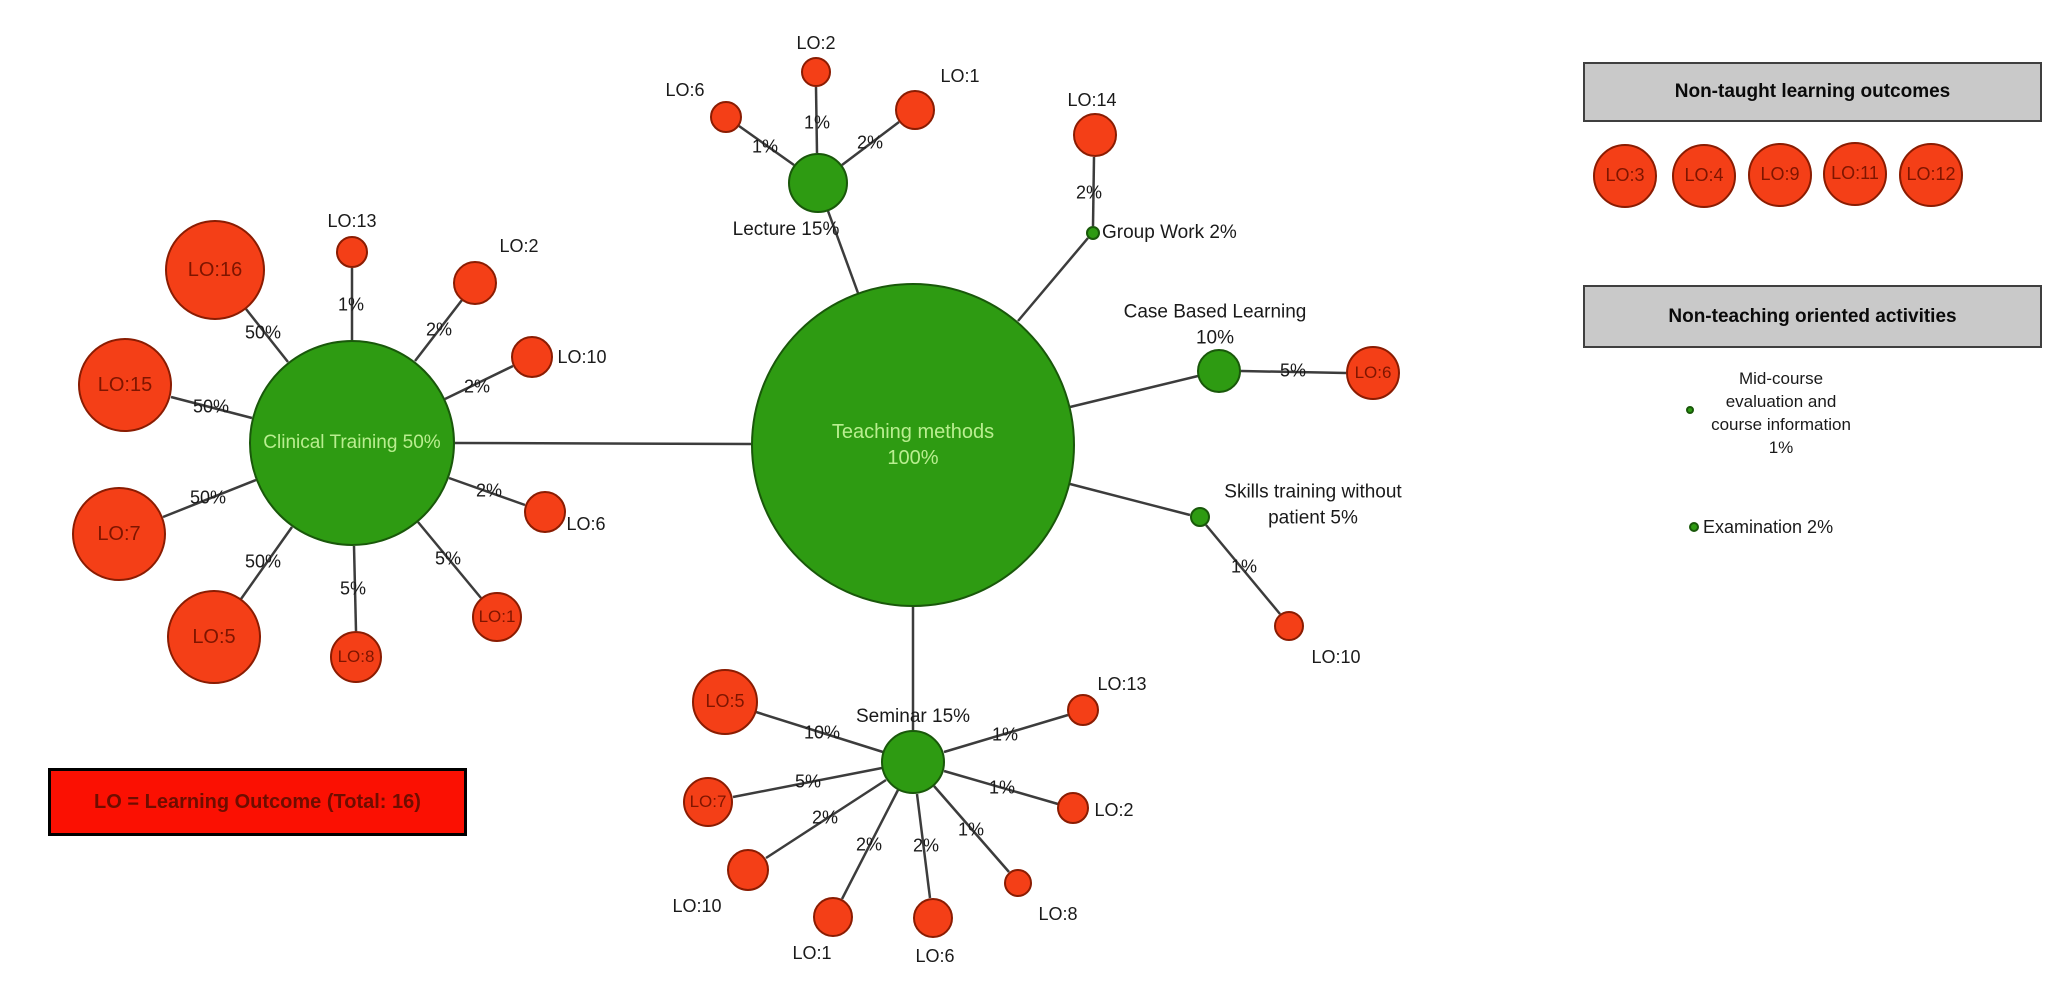  Describe the element at coordinates (913, 432) in the screenshot. I see `node-label-teaching-methods: Teaching methods` at that location.